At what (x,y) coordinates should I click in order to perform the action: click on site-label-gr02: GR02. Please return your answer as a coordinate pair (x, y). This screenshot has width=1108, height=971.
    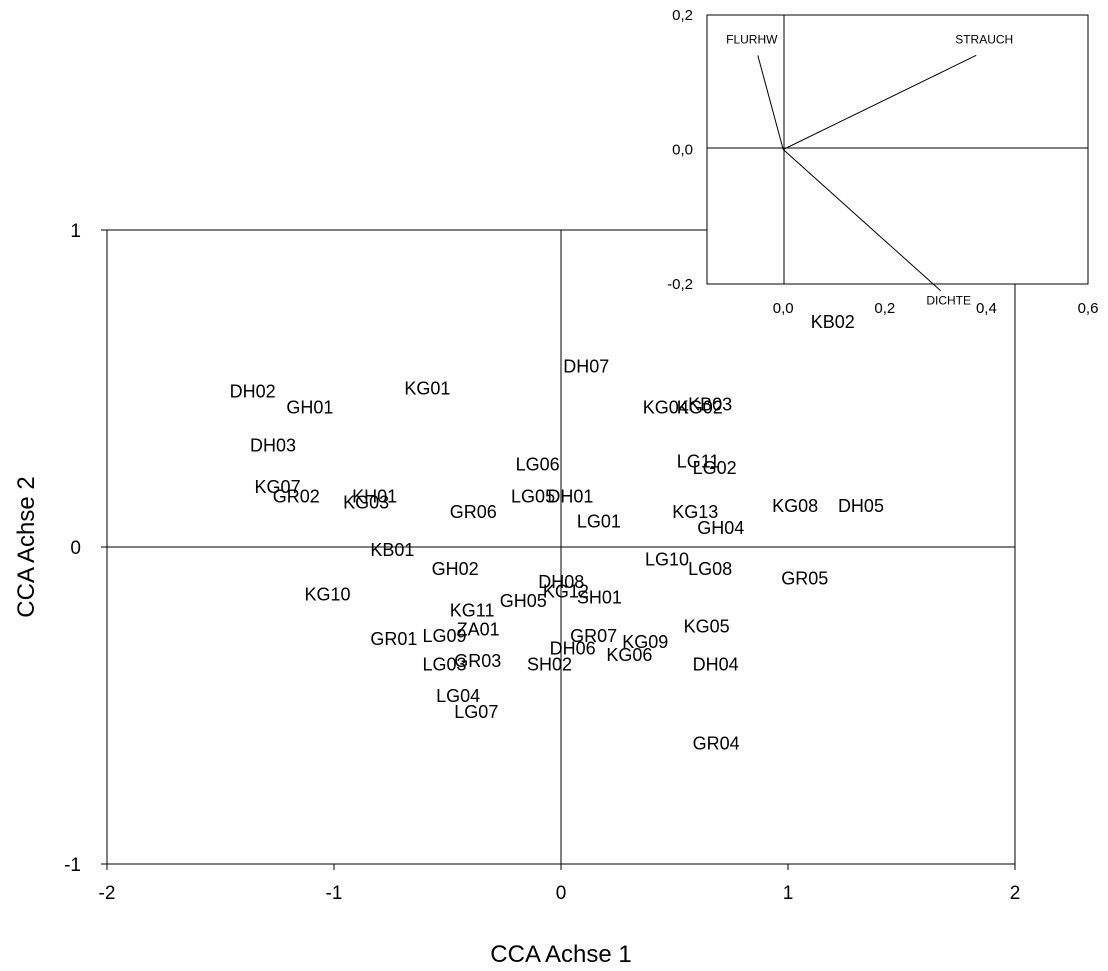
    Looking at the image, I should click on (296, 496).